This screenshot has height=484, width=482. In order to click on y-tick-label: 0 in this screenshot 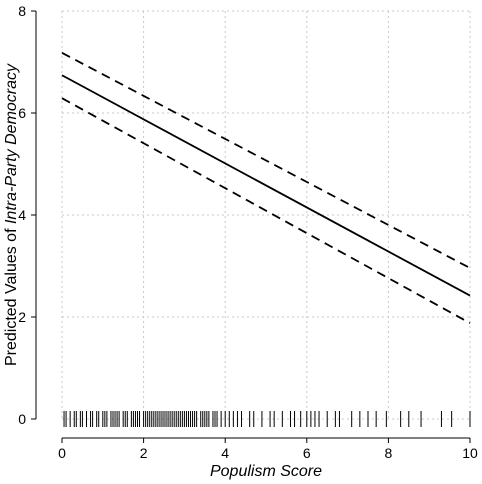, I will do `click(22, 419)`.